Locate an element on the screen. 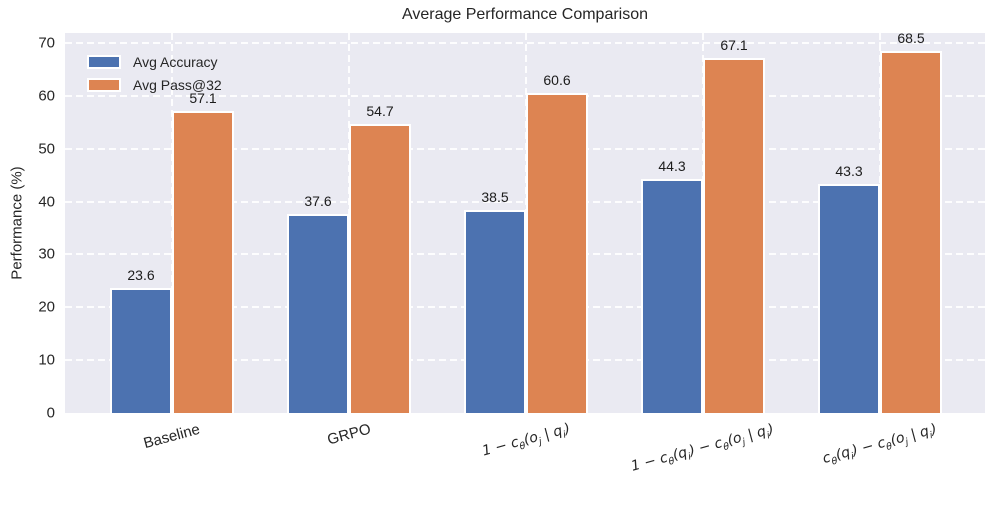  bar-value-label: 67.1 is located at coordinates (734, 45).